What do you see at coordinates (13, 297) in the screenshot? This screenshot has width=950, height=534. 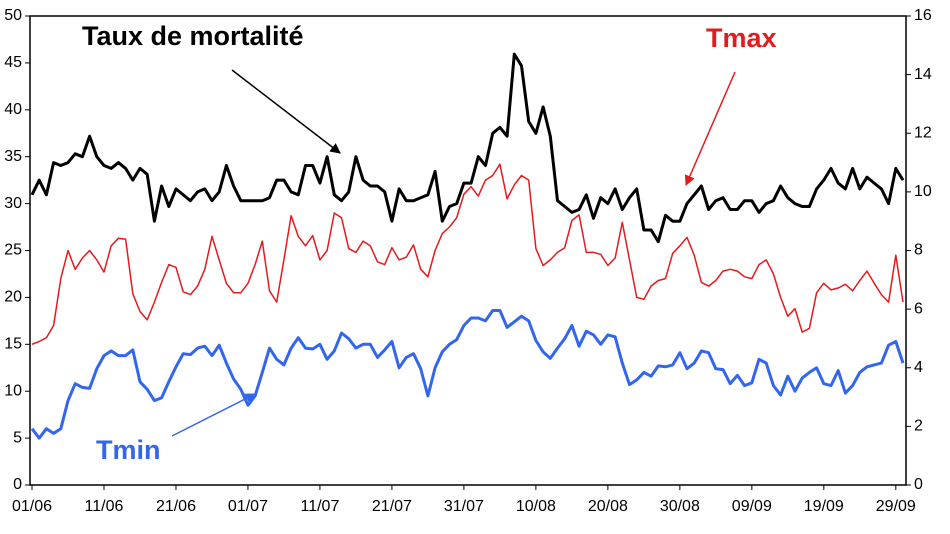 I see `y-tick-label: 20` at bounding box center [13, 297].